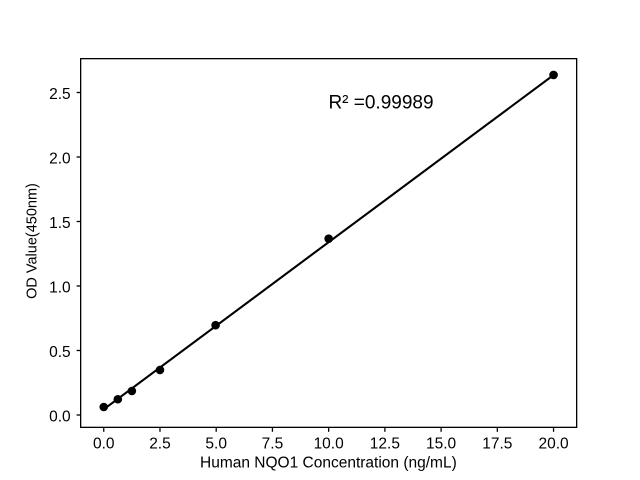 The image size is (640, 480). I want to click on svg-text: 17.5, so click(497, 444).